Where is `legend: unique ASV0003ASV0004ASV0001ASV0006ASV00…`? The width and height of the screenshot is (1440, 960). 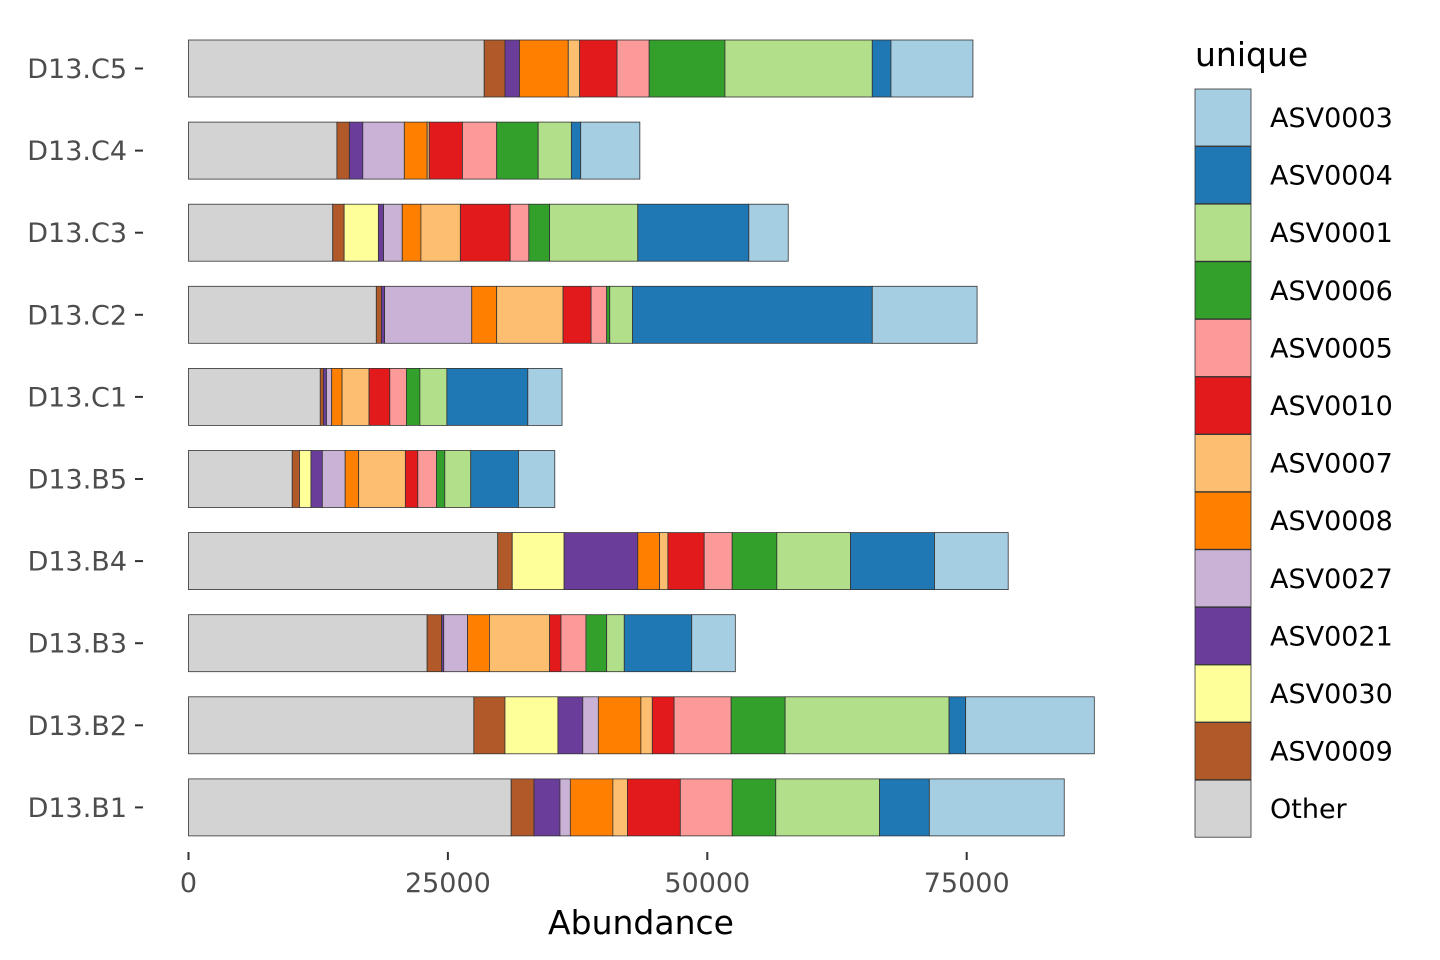
legend: unique ASV0003ASV0004ASV0001ASV0006ASV00… is located at coordinates (1293, 436).